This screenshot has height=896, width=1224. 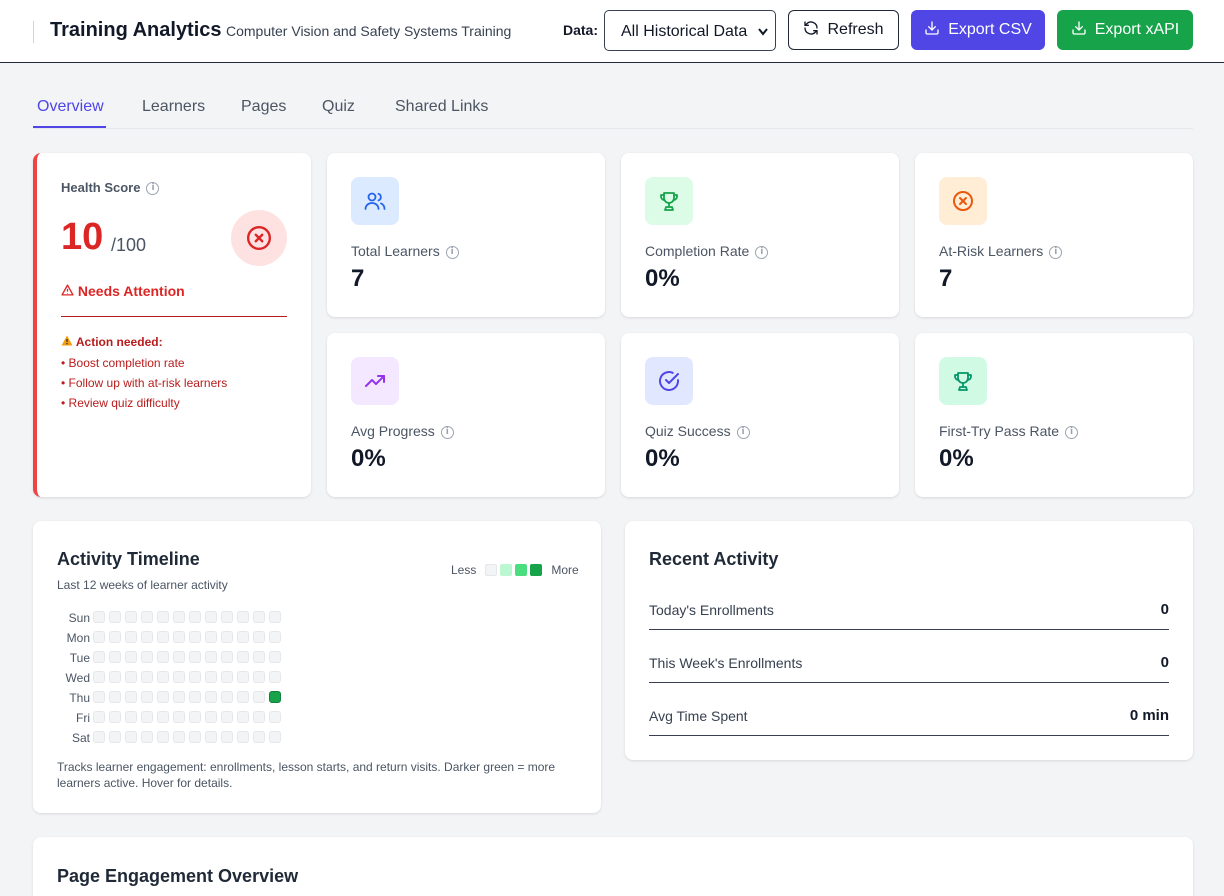 I want to click on tab-shared-links: Shared Links, so click(x=442, y=106).